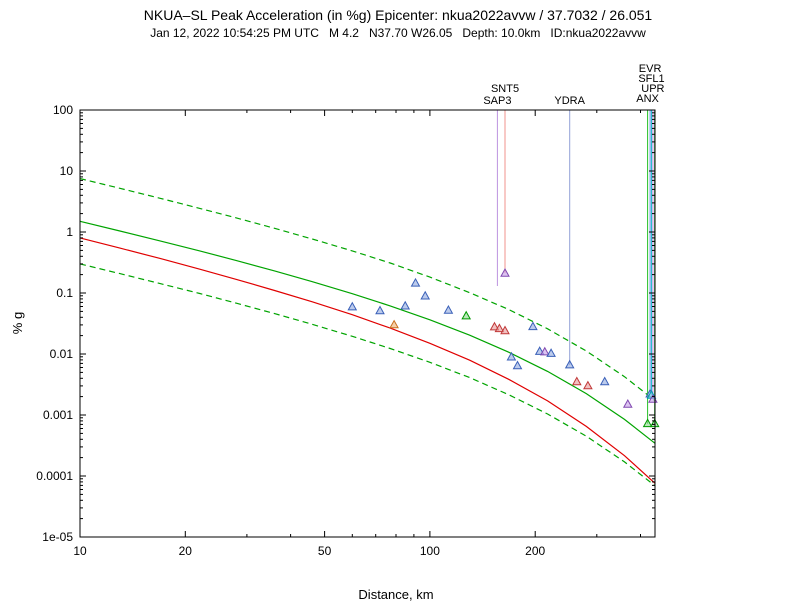 This screenshot has width=792, height=612. What do you see at coordinates (650, 69) in the screenshot?
I see `station-label-evr: EVR` at bounding box center [650, 69].